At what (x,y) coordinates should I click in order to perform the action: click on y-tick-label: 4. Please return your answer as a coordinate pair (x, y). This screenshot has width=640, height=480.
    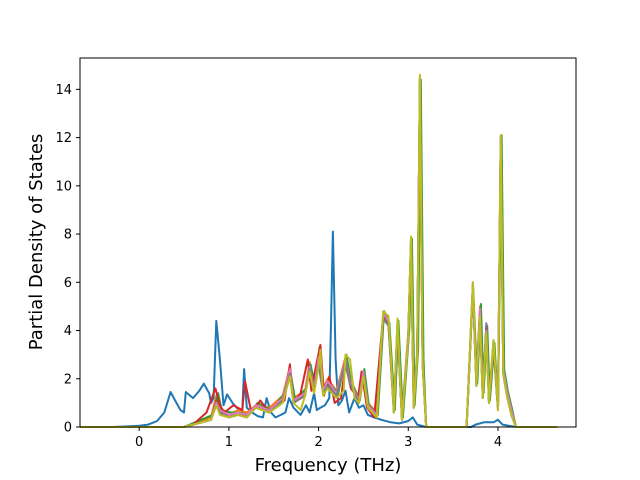
    Looking at the image, I should click on (68, 331).